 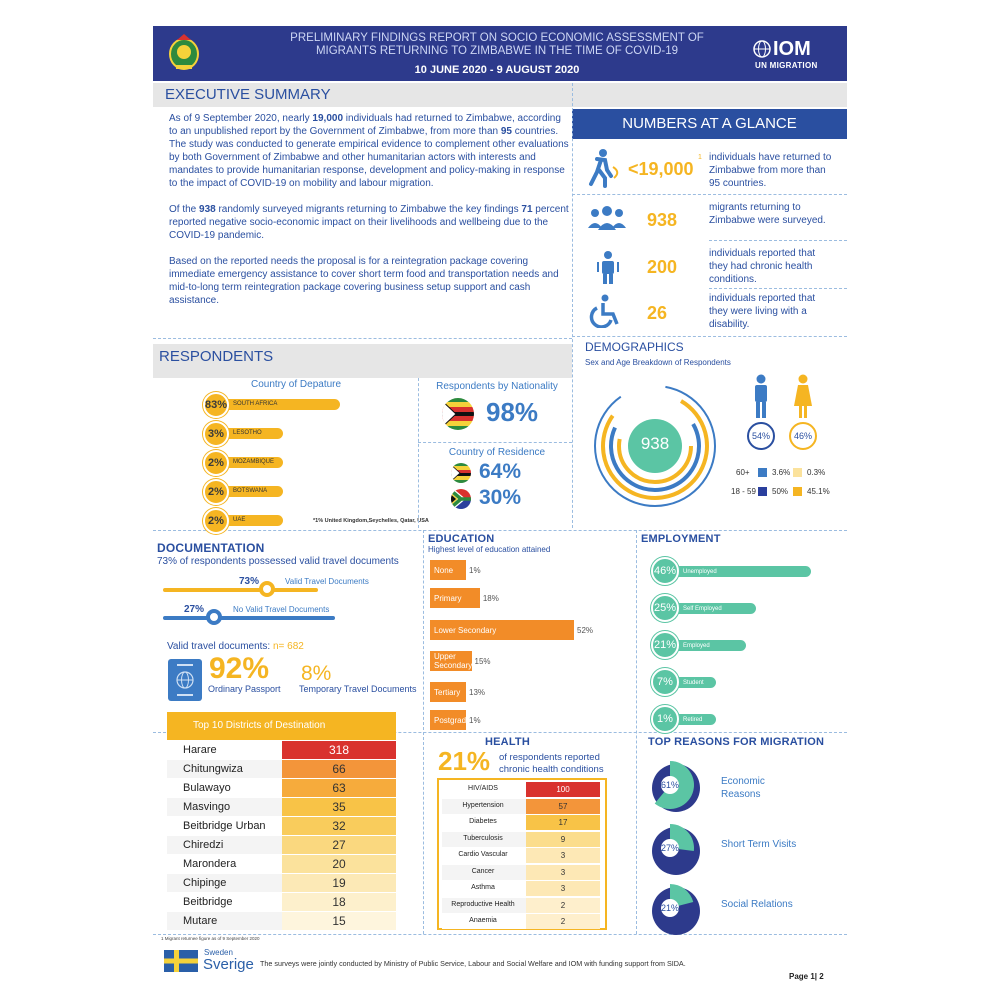 I want to click on health-row: Asthma 3, so click(x=521, y=888).